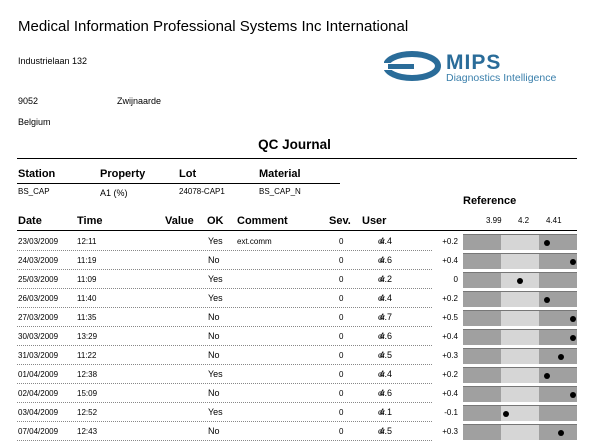  Describe the element at coordinates (90, 221) in the screenshot. I see `col-time: Time` at that location.